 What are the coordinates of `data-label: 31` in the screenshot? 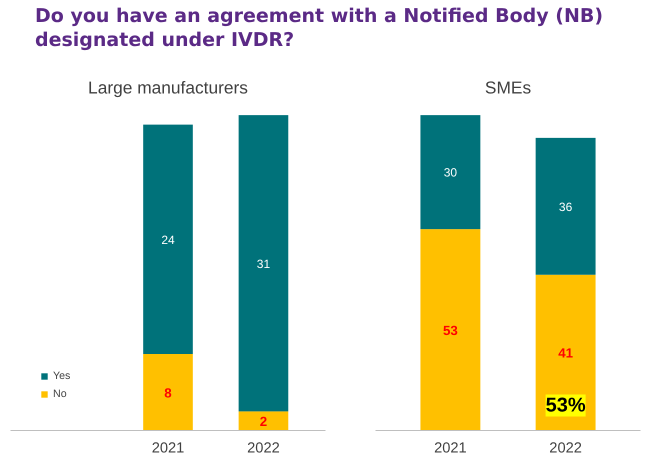 It's located at (263, 263).